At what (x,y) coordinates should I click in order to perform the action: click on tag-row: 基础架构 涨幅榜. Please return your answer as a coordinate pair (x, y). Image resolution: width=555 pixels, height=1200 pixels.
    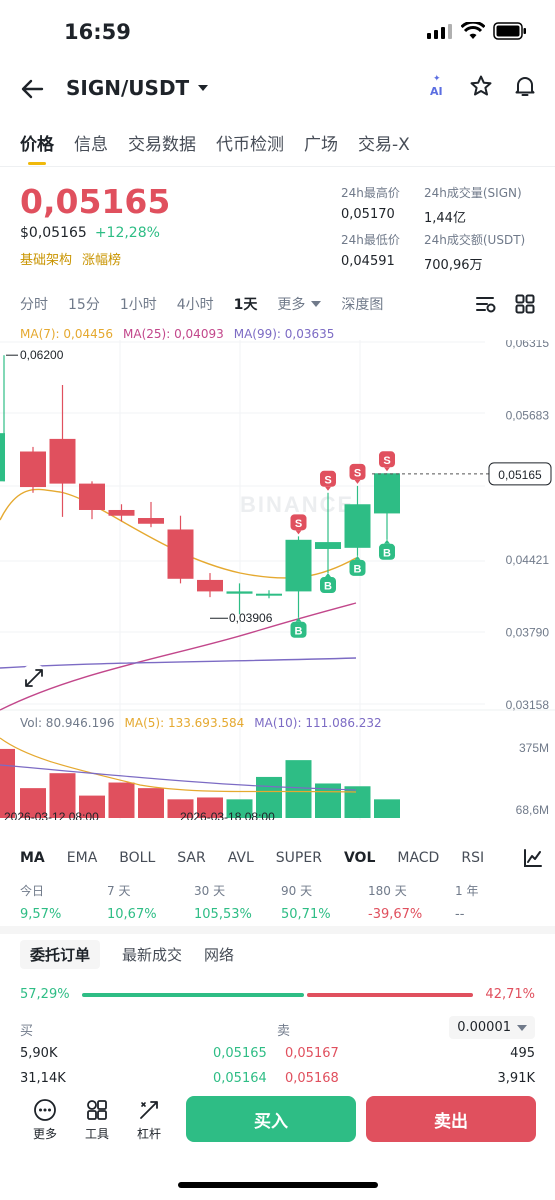
    Looking at the image, I should click on (70, 258).